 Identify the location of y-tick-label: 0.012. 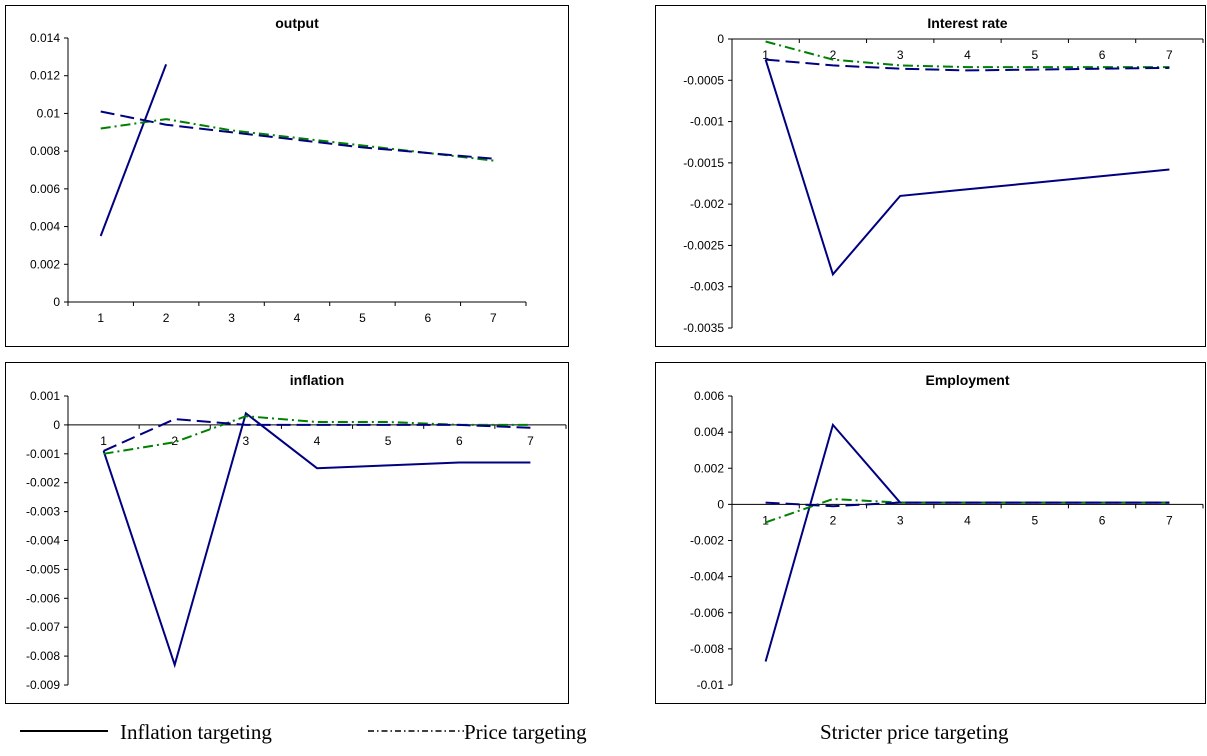
(45, 76).